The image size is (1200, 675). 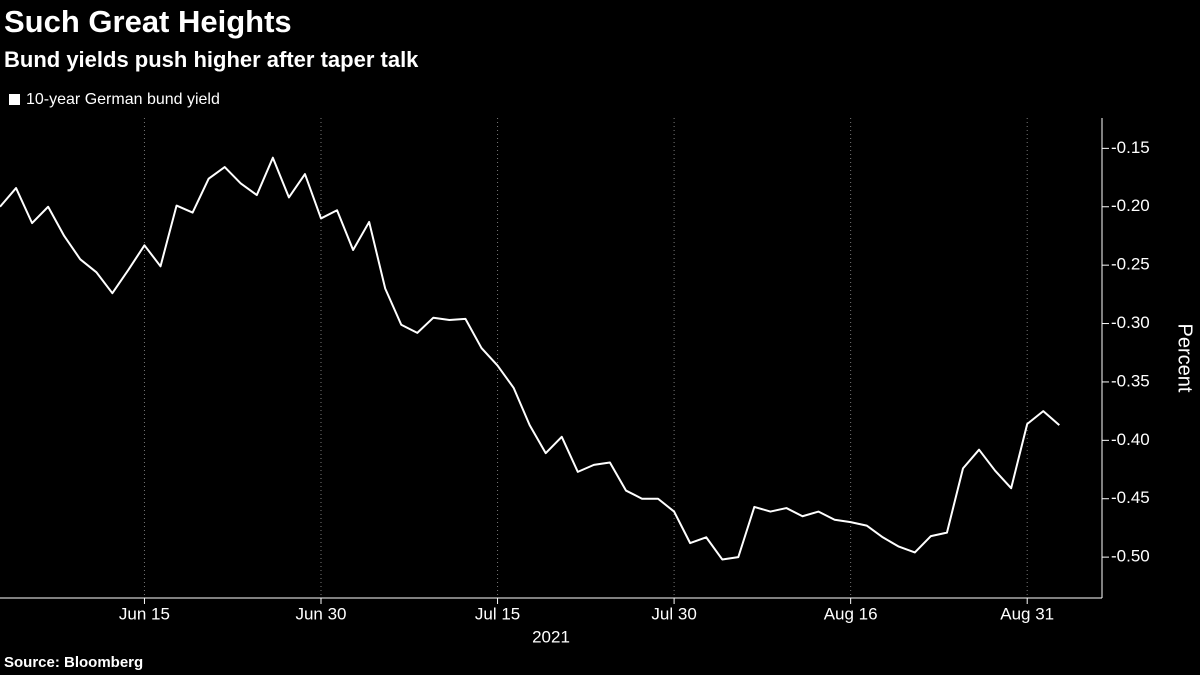 I want to click on x-tick-label: Jun 30, so click(x=320, y=613).